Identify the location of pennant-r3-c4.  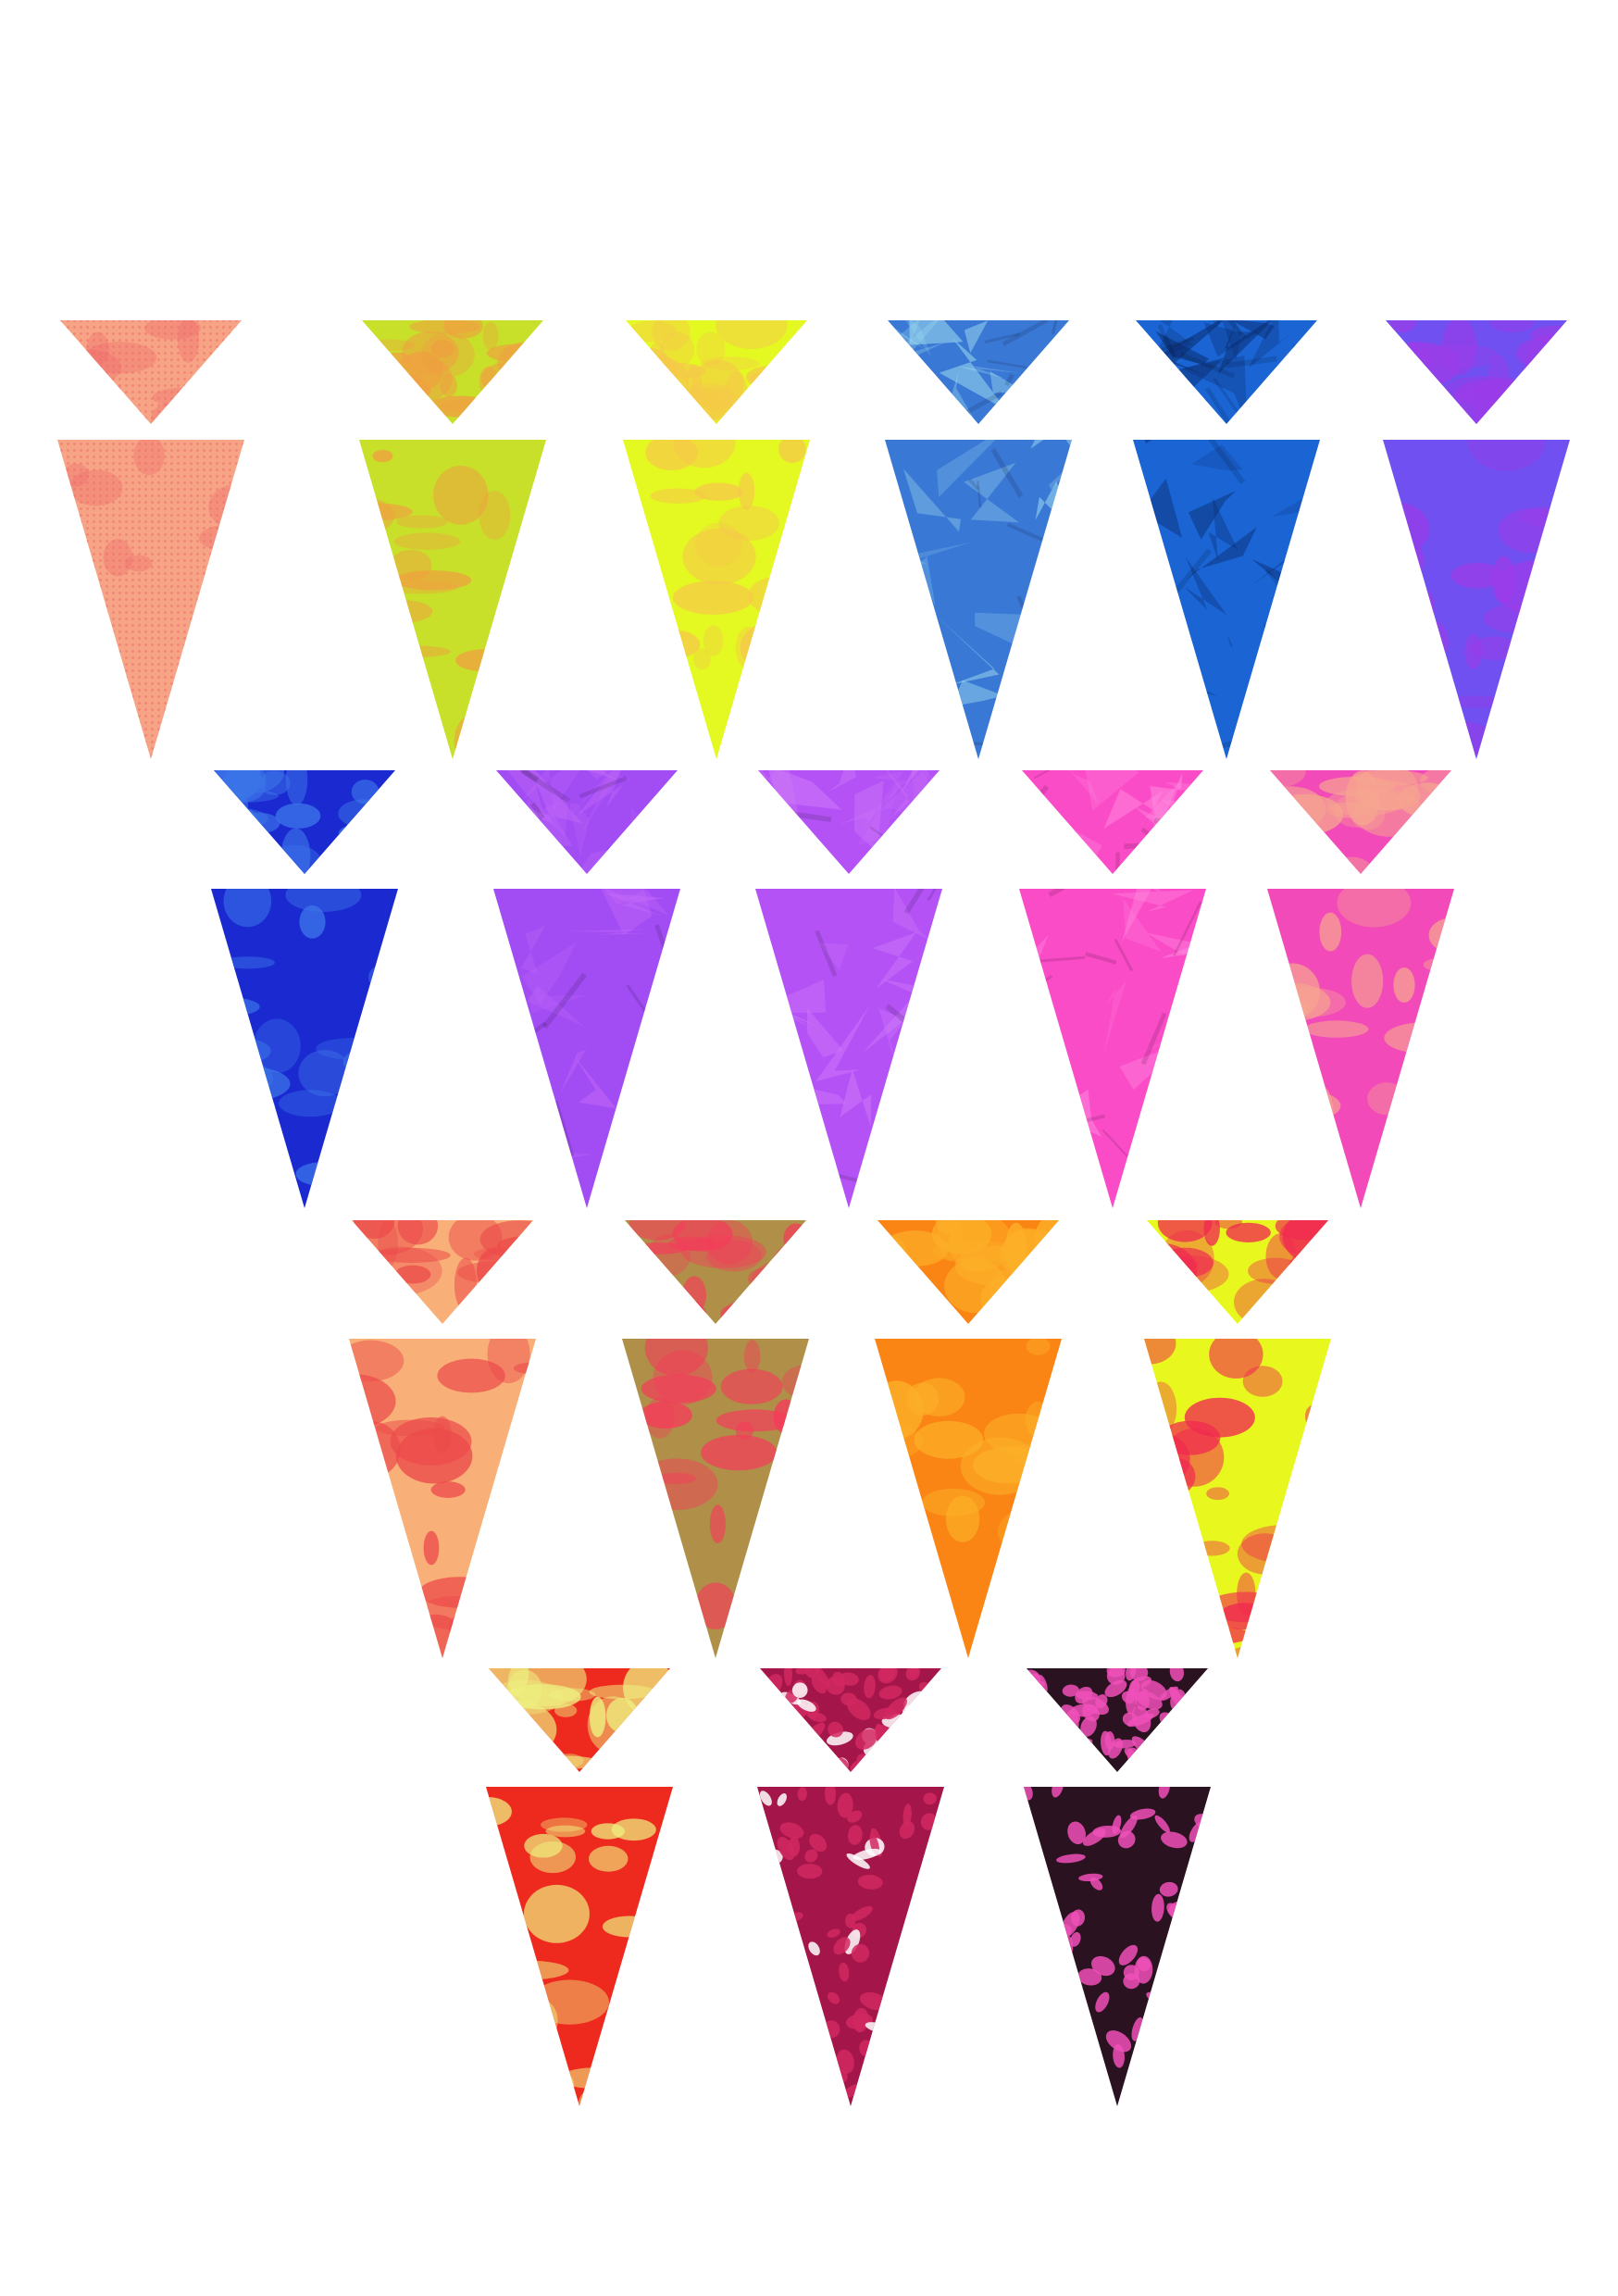
(1238, 1433).